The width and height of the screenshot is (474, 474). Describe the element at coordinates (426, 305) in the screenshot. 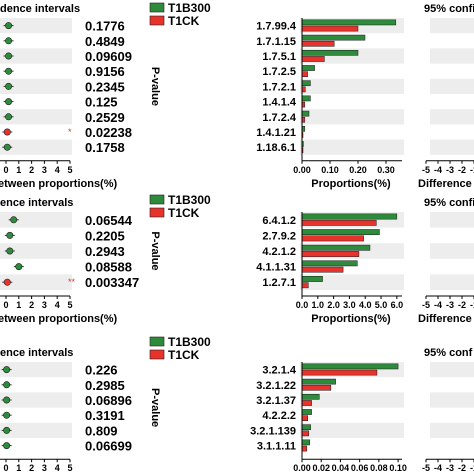

I see `right-tick-label: -5` at that location.